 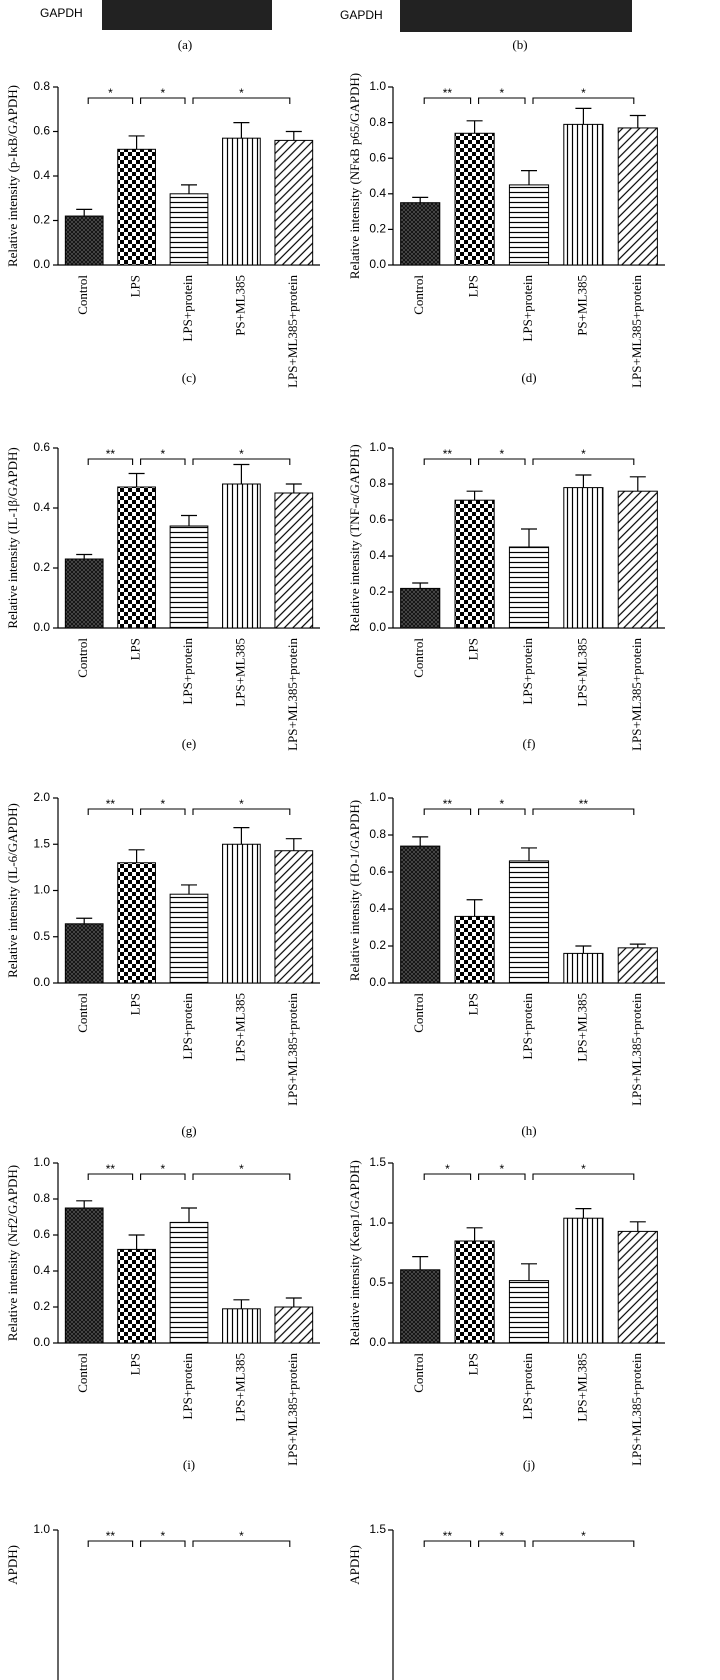 I want to click on panel-label: (h), so click(x=528, y=1130).